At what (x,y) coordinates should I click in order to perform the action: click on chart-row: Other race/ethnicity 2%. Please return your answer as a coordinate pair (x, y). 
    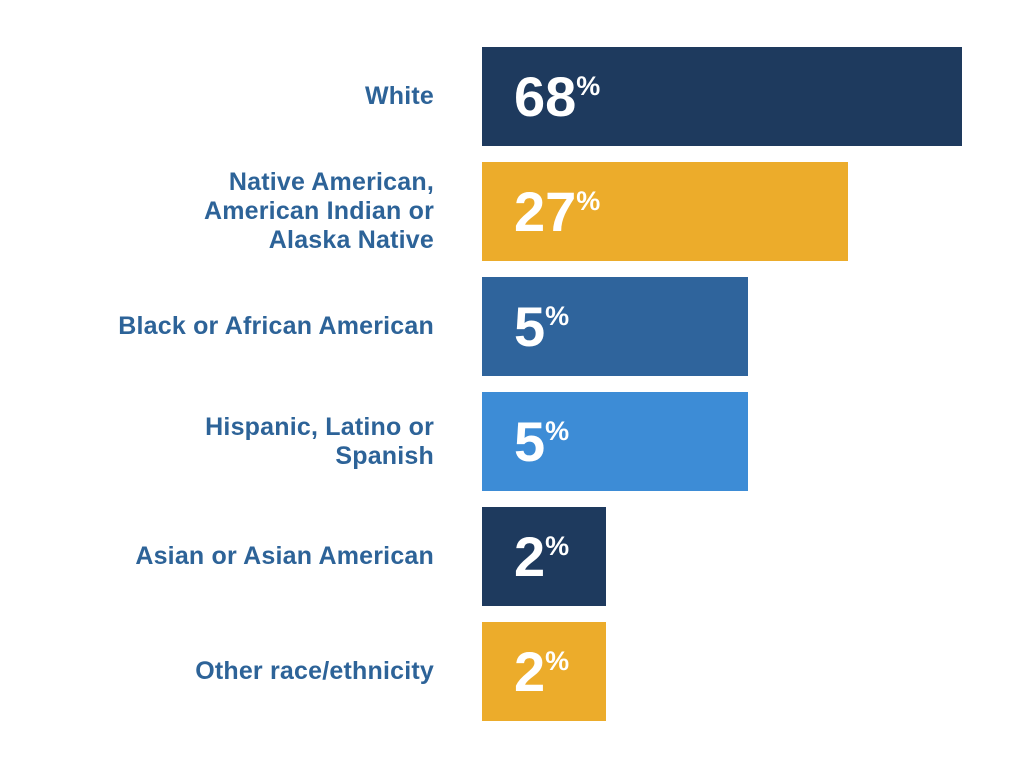
    Looking at the image, I should click on (512, 671).